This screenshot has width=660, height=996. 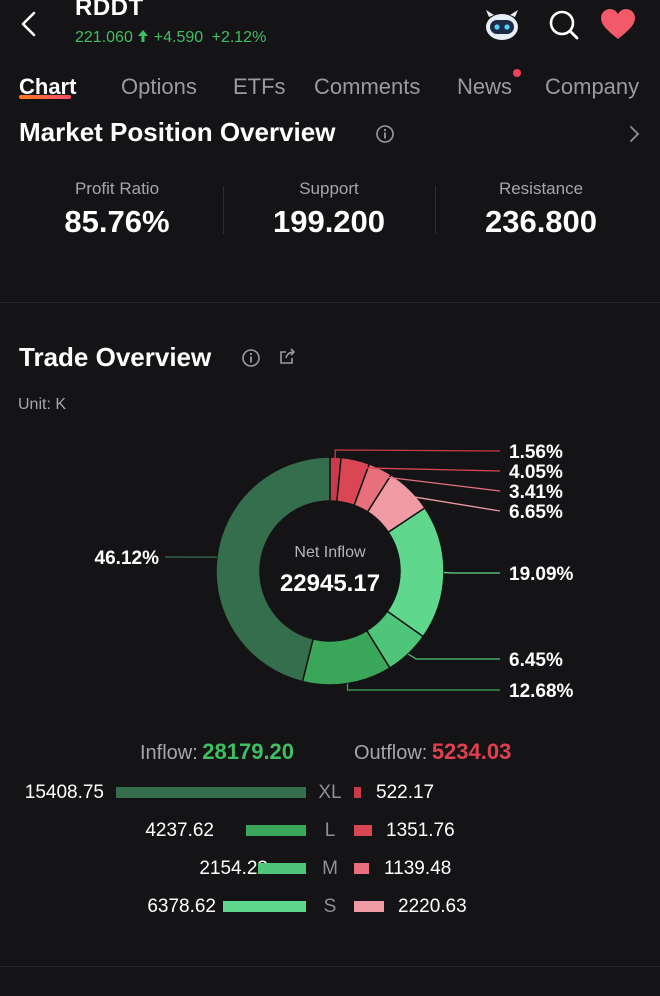 I want to click on m-outflow-bar, so click(x=362, y=868).